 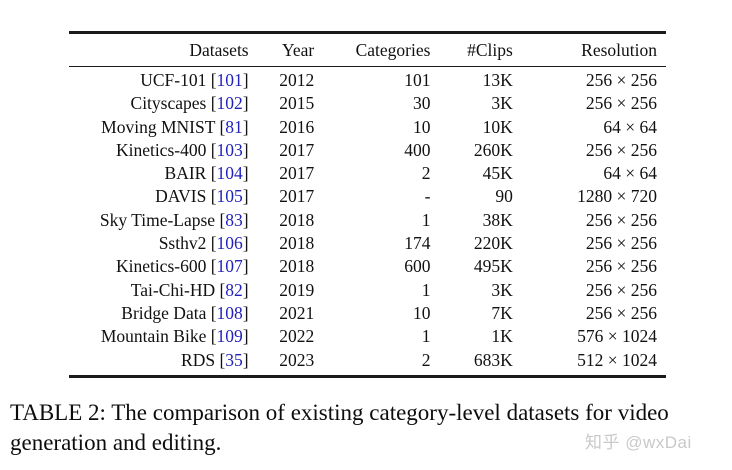 What do you see at coordinates (229, 266) in the screenshot?
I see `citation-link: 107` at bounding box center [229, 266].